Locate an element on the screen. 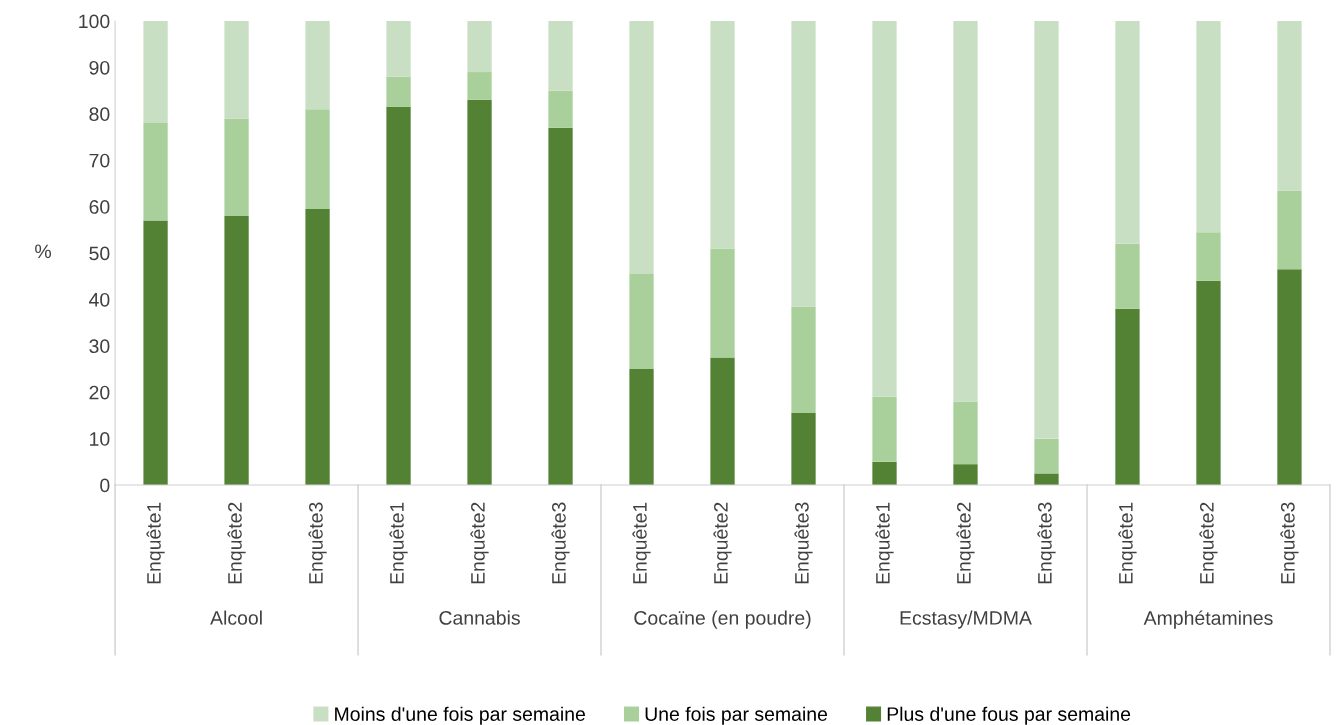 Image resolution: width=1338 pixels, height=725 pixels. legend-label: Une fois par semaine is located at coordinates (736, 715).